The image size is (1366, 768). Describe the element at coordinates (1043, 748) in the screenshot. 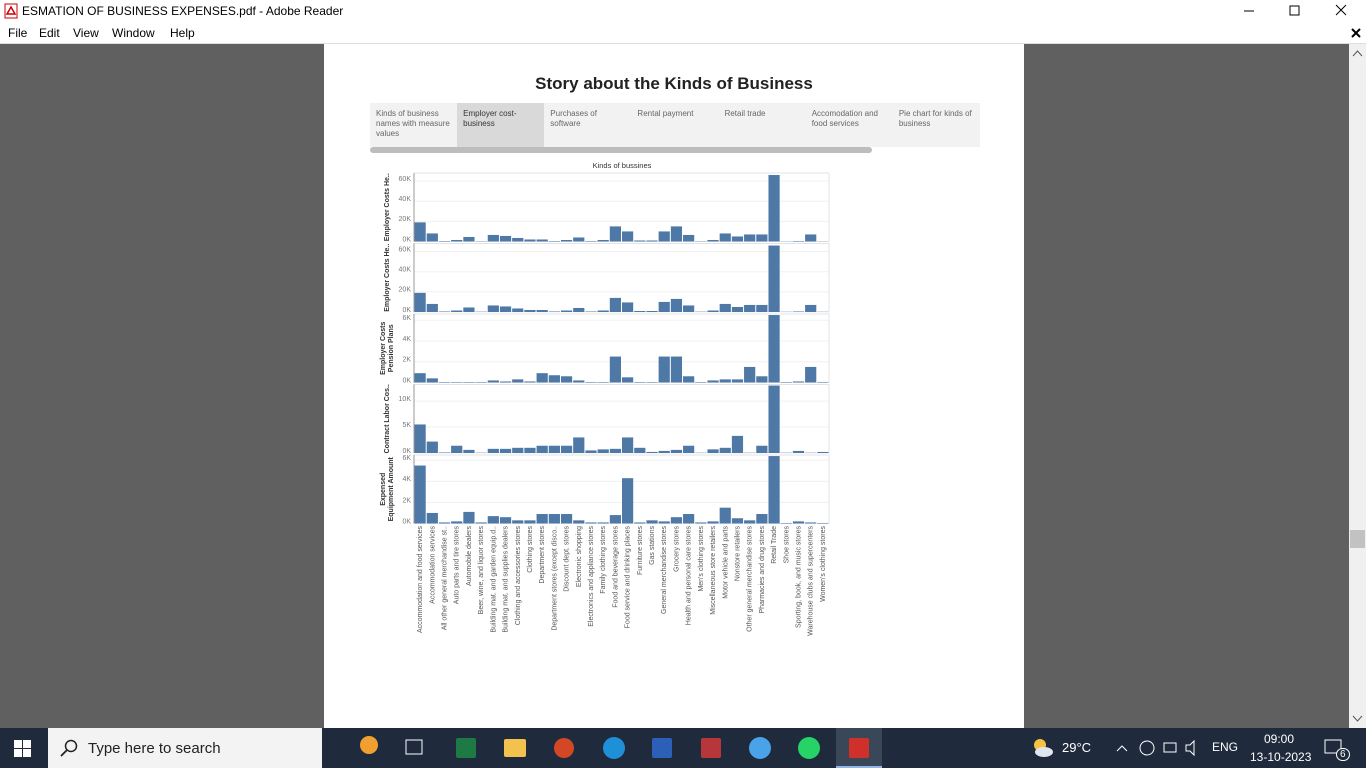

I see `weather-icon` at that location.